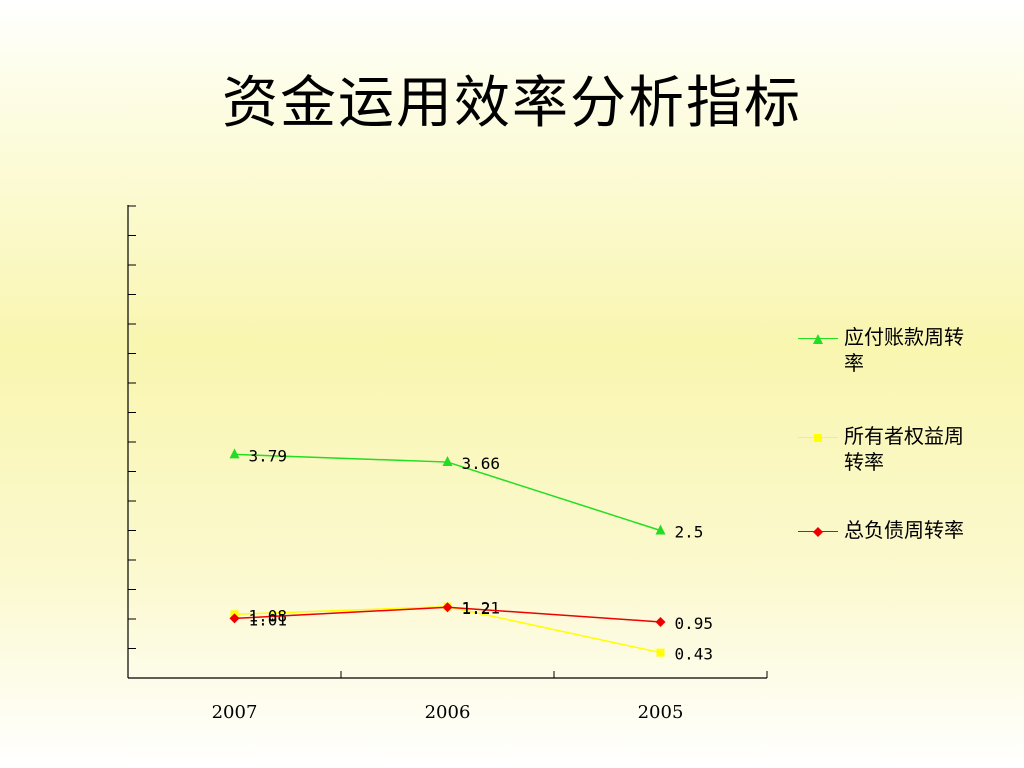  I want to click on x-tick-label: 2006, so click(448, 712).